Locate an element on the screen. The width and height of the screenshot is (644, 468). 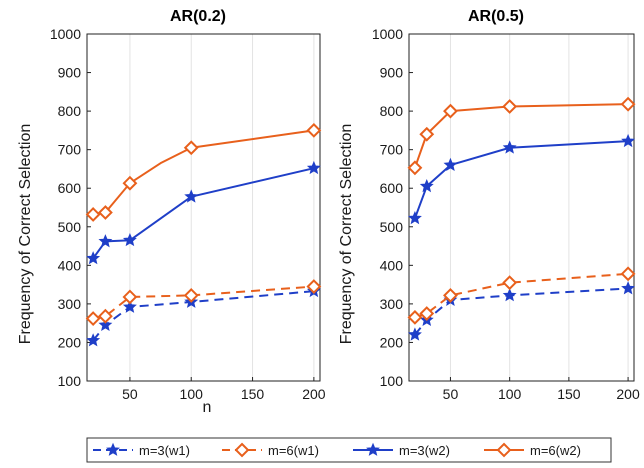
legend-entry: m=6(w1) is located at coordinates (270, 450).